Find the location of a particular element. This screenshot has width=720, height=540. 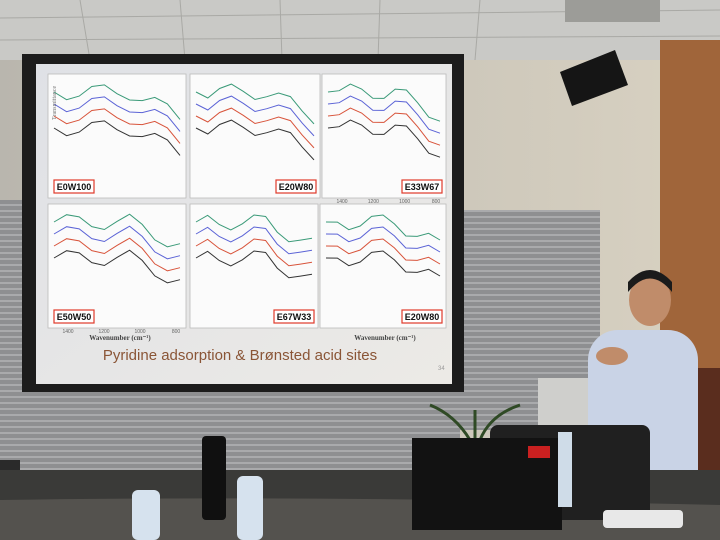

blinds-bottom is located at coordinates (240, 435).